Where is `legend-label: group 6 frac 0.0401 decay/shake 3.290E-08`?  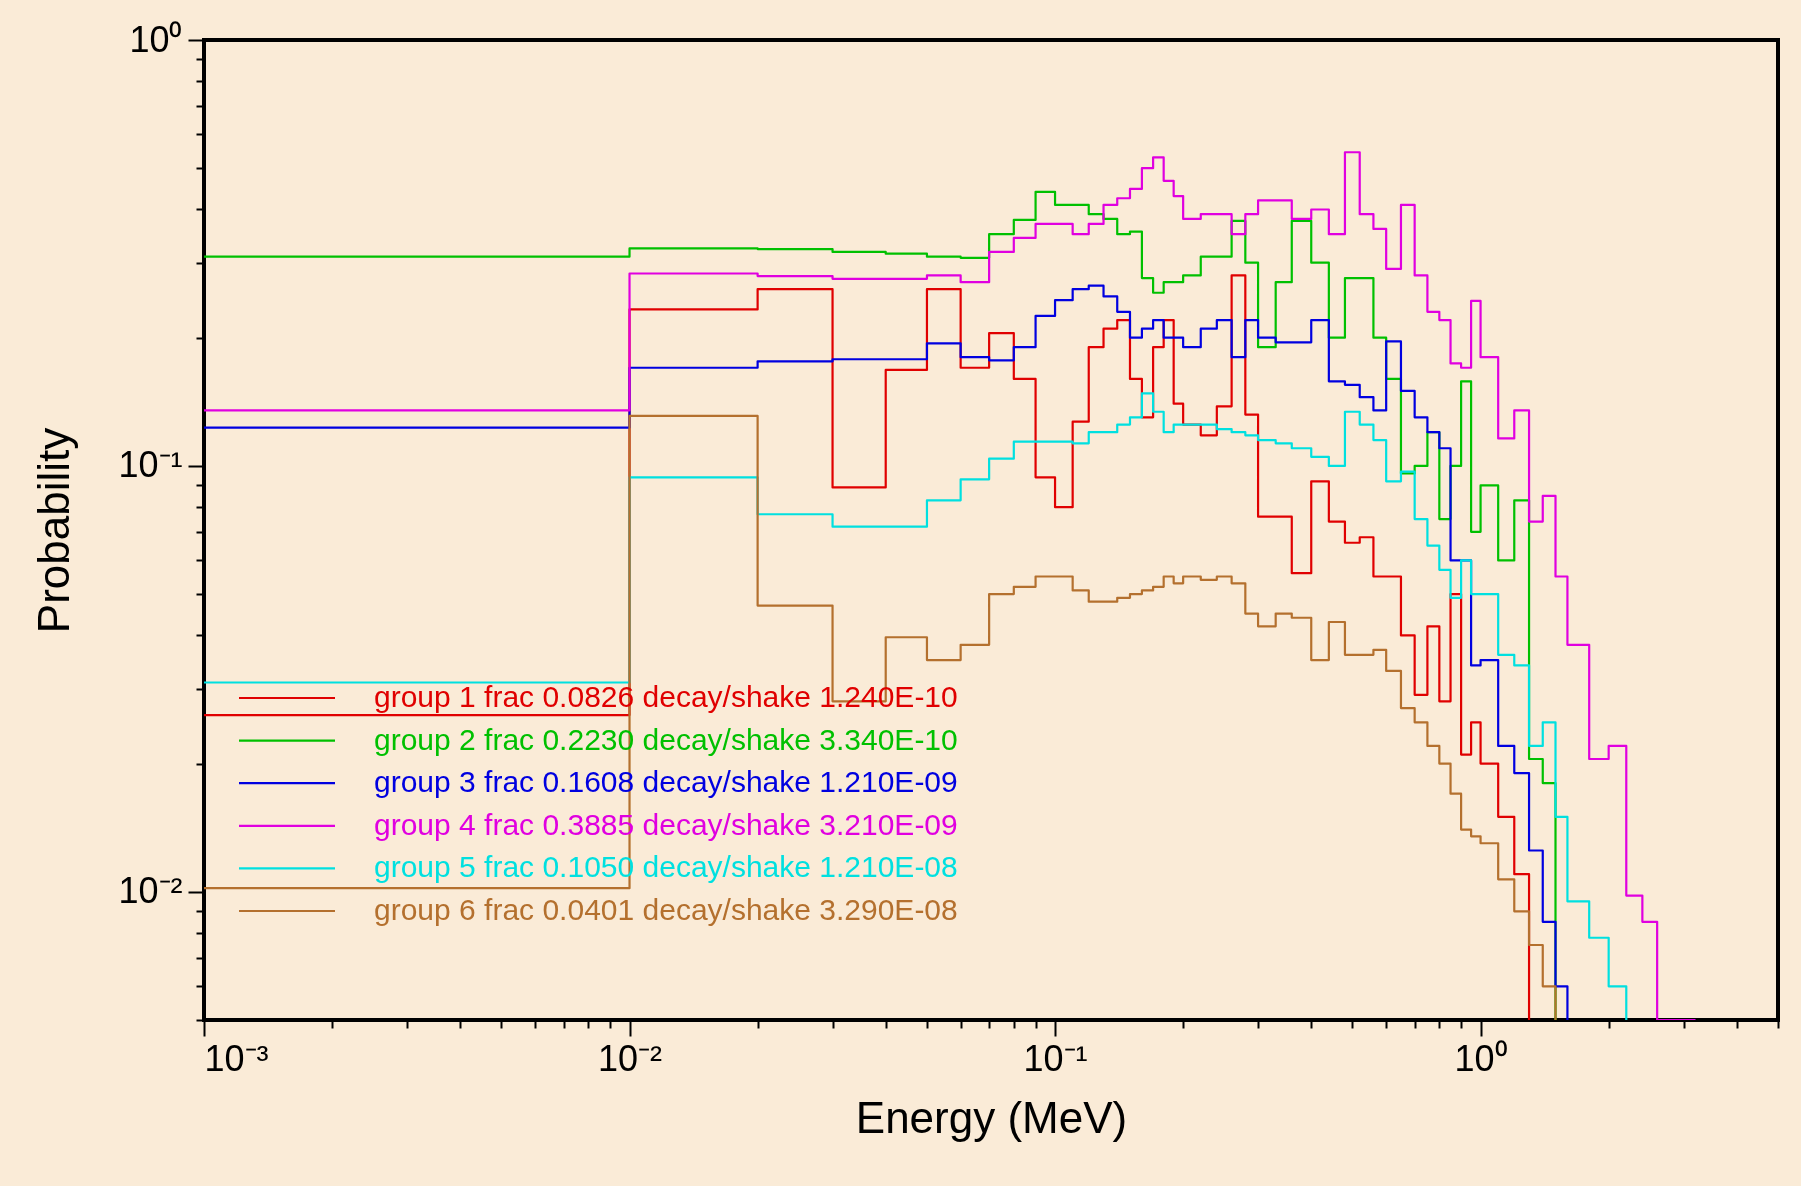 legend-label: group 6 frac 0.0401 decay/shake 3.290E-08 is located at coordinates (666, 909).